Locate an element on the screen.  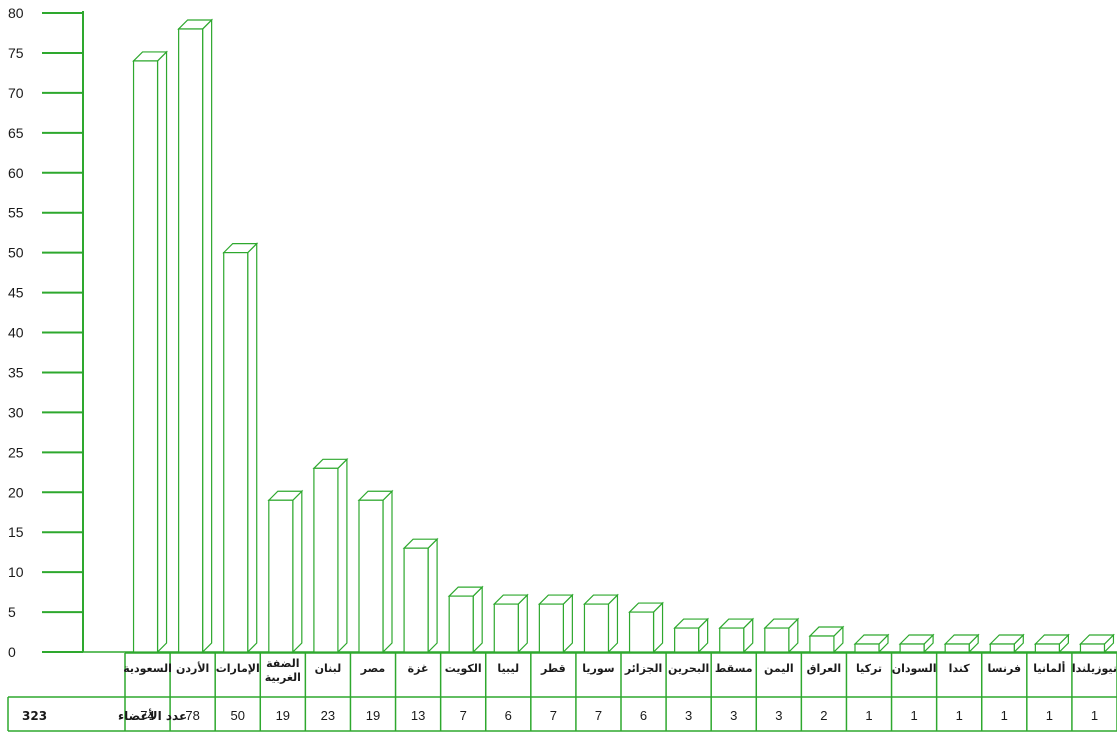
x-tick-label: البحرين is located at coordinates (688, 668).